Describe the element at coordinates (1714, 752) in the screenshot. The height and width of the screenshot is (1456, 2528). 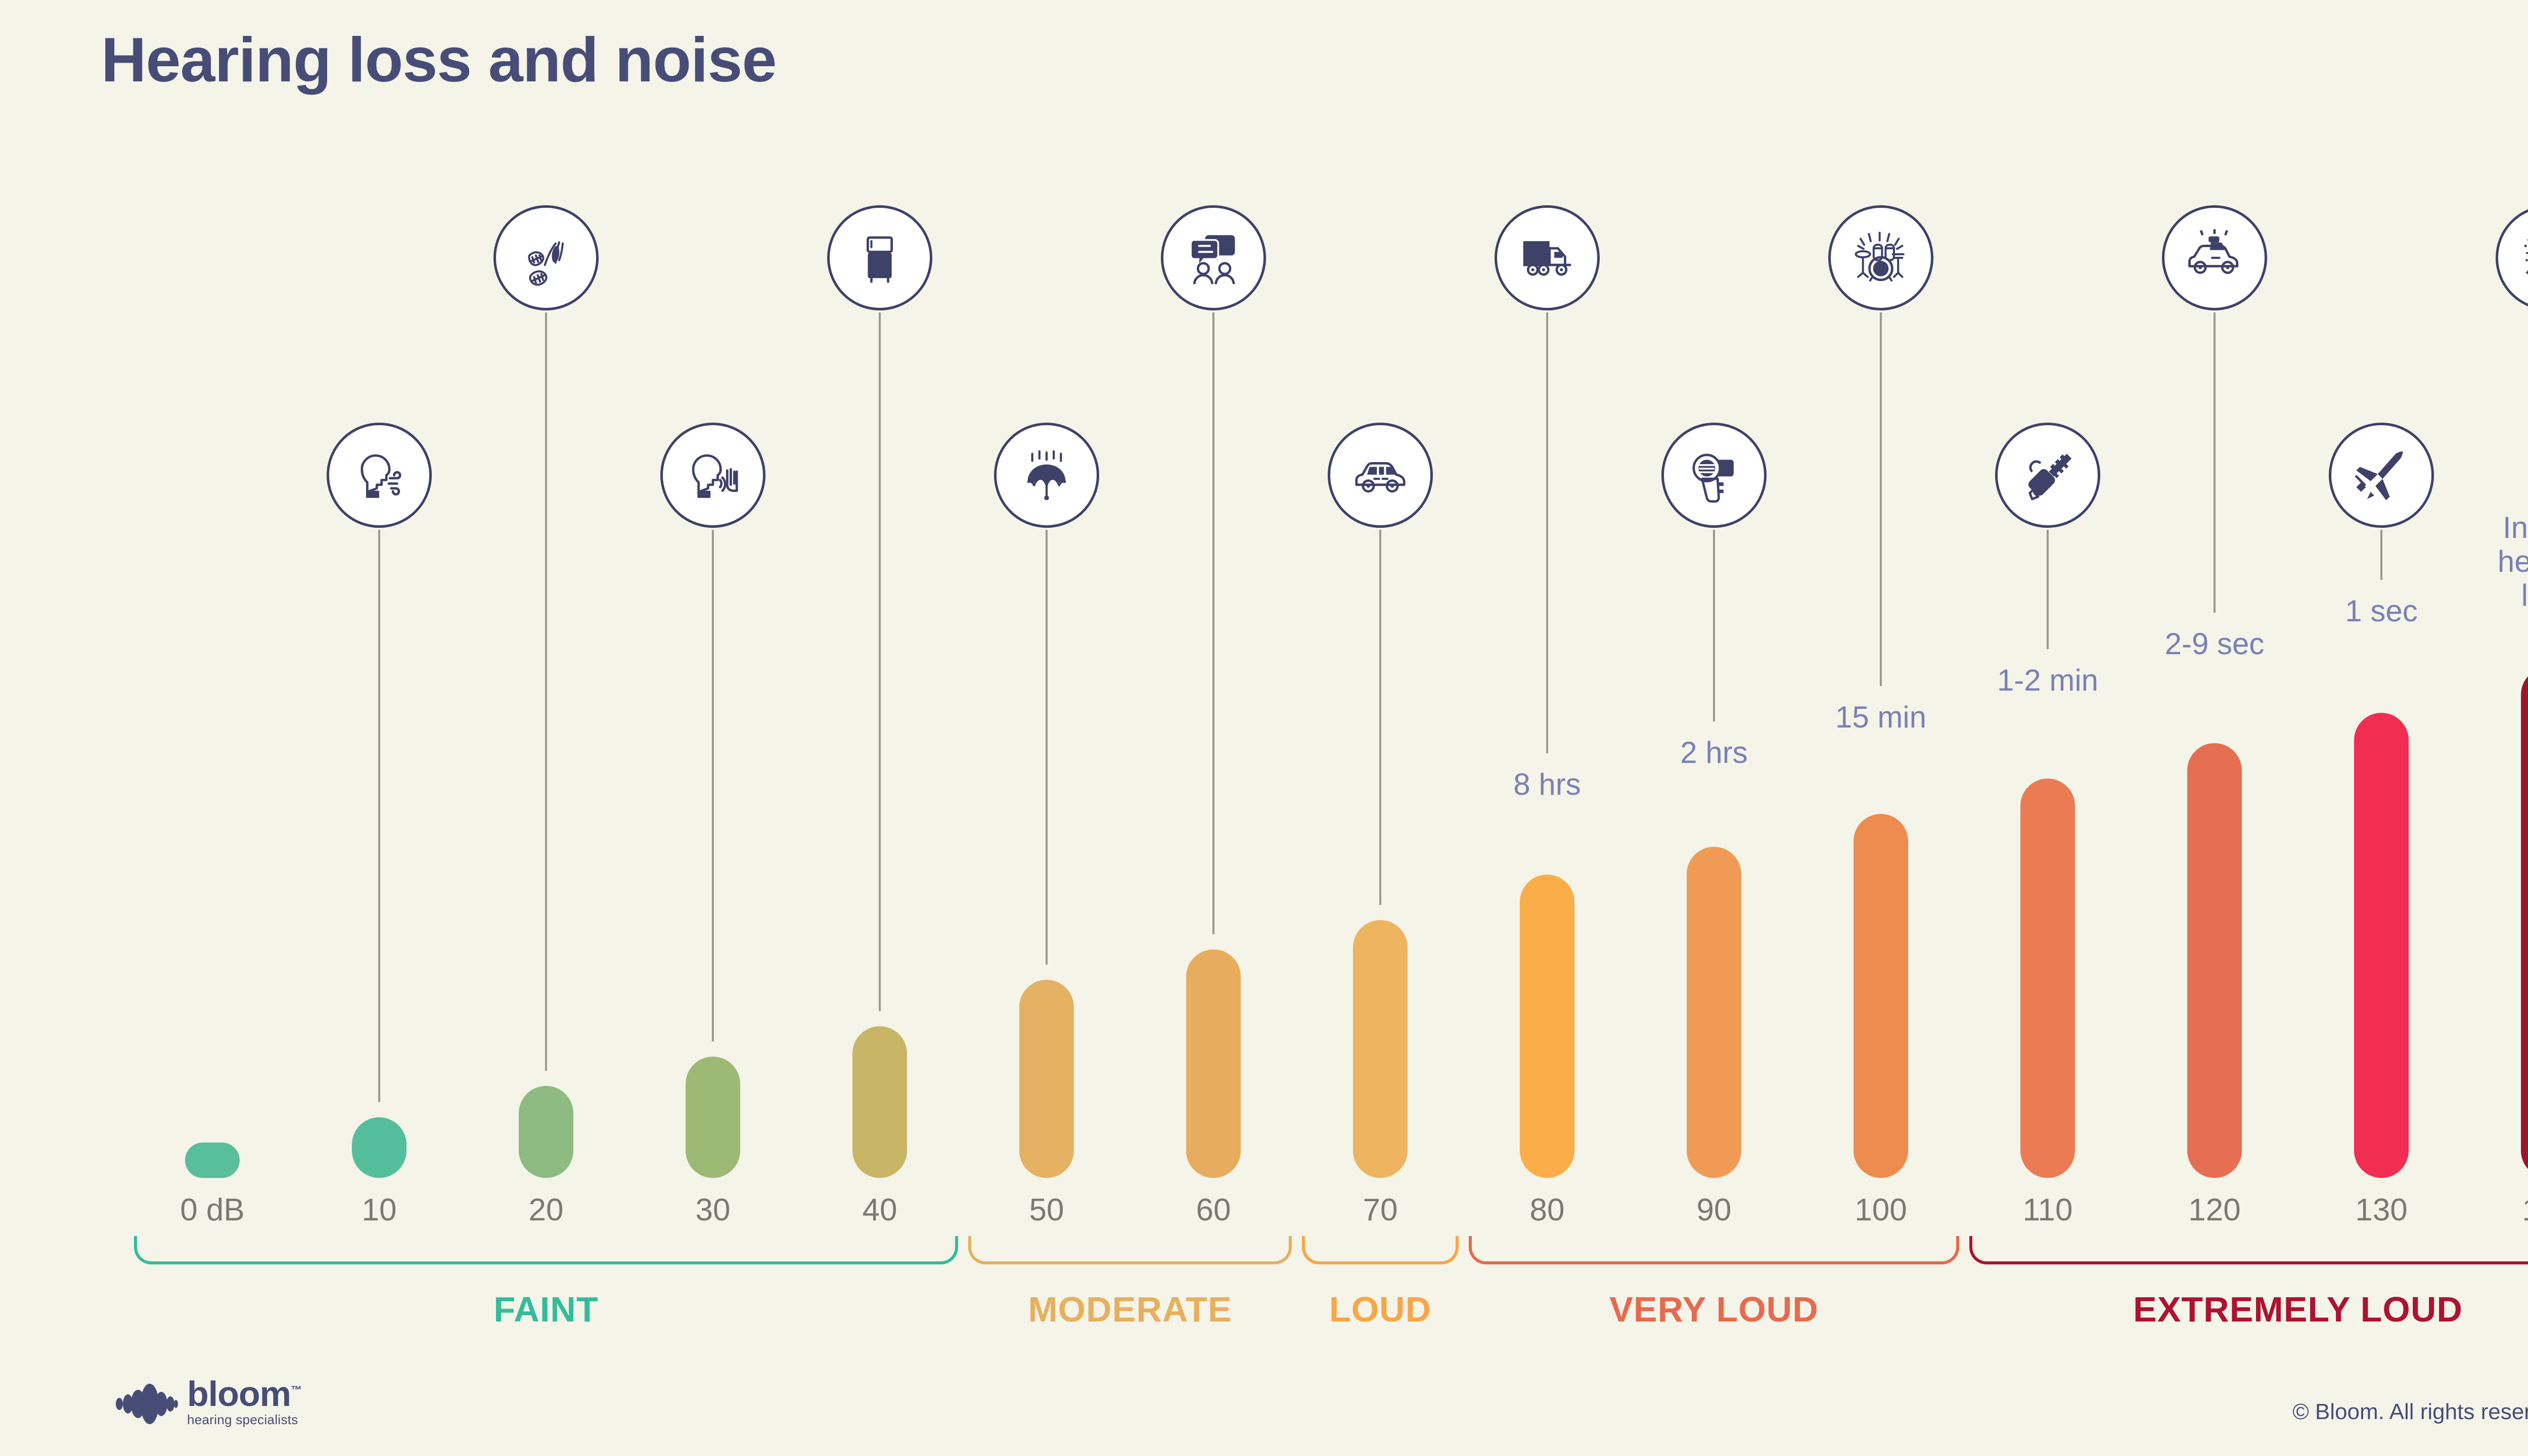
I see `exposure-duration-label: 2 hrs` at that location.